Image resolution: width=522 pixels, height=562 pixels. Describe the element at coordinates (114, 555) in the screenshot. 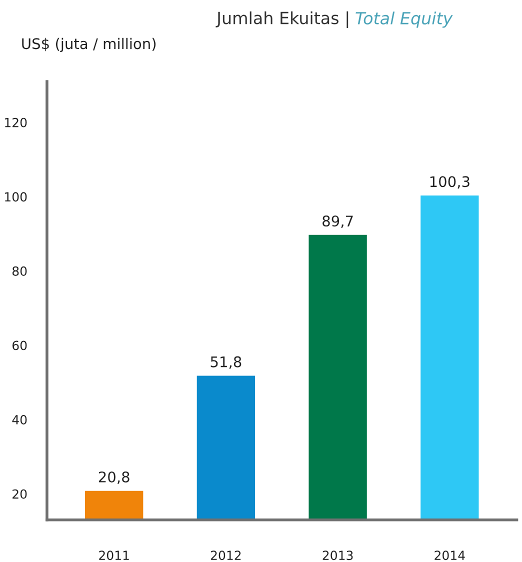

I see `x-tick-label: 2011` at that location.